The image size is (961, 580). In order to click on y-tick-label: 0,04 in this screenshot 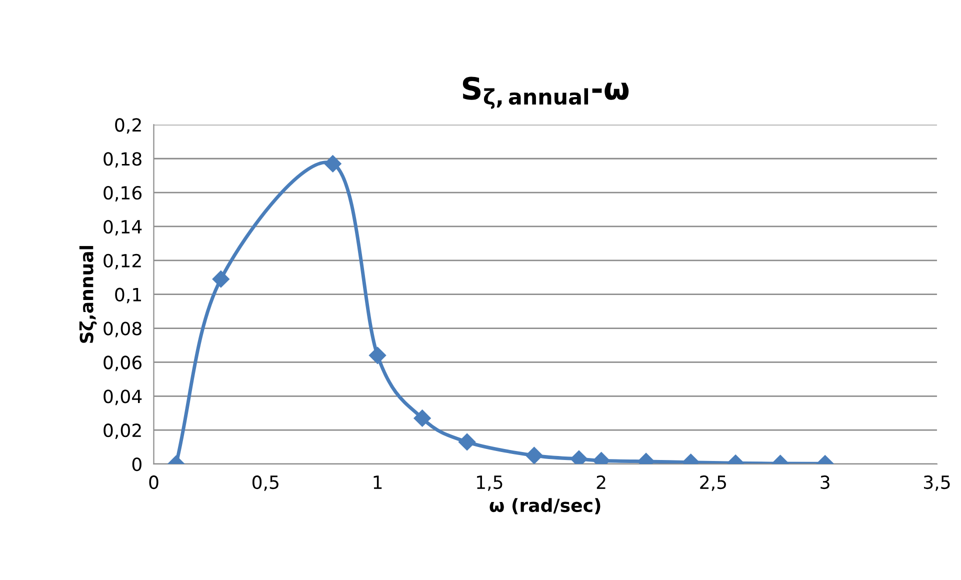, I will do `click(123, 398)`.